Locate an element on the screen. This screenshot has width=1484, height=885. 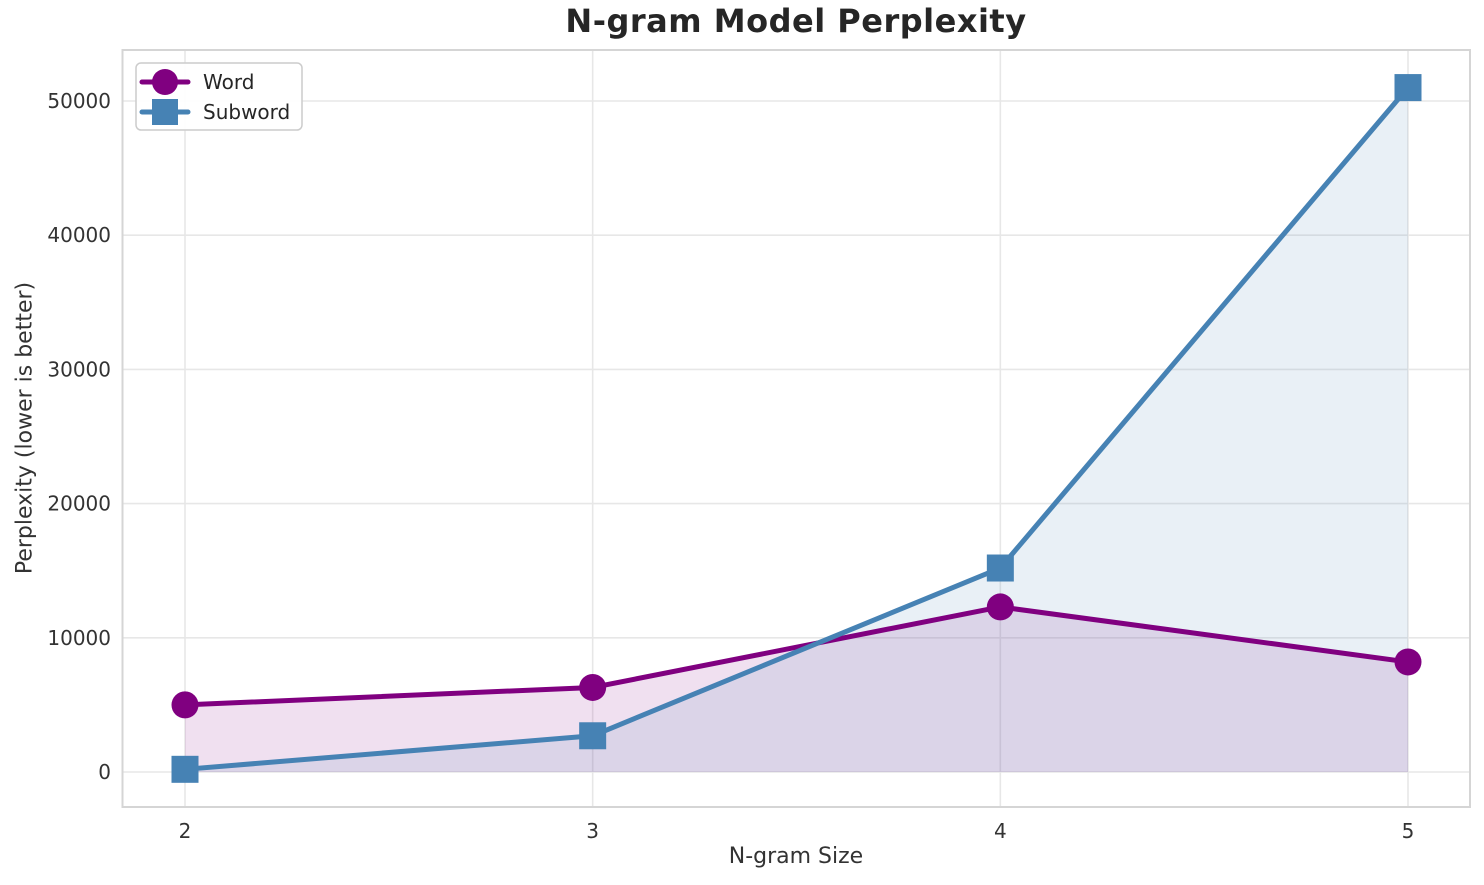
word-line is located at coordinates (796, 656).